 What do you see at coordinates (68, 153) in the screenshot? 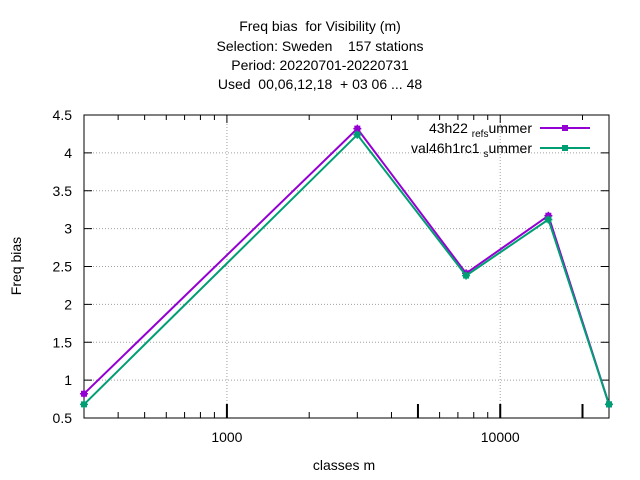
I see `y-tick-label: 4` at bounding box center [68, 153].